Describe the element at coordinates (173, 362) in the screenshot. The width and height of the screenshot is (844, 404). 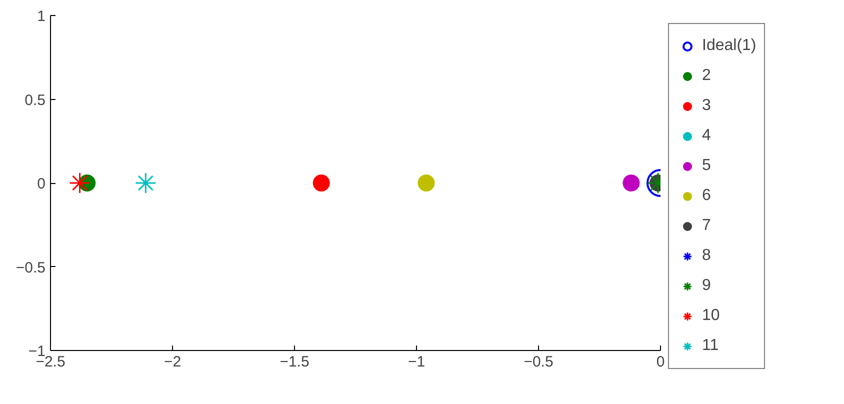
I see `x-tick-label: −2` at that location.